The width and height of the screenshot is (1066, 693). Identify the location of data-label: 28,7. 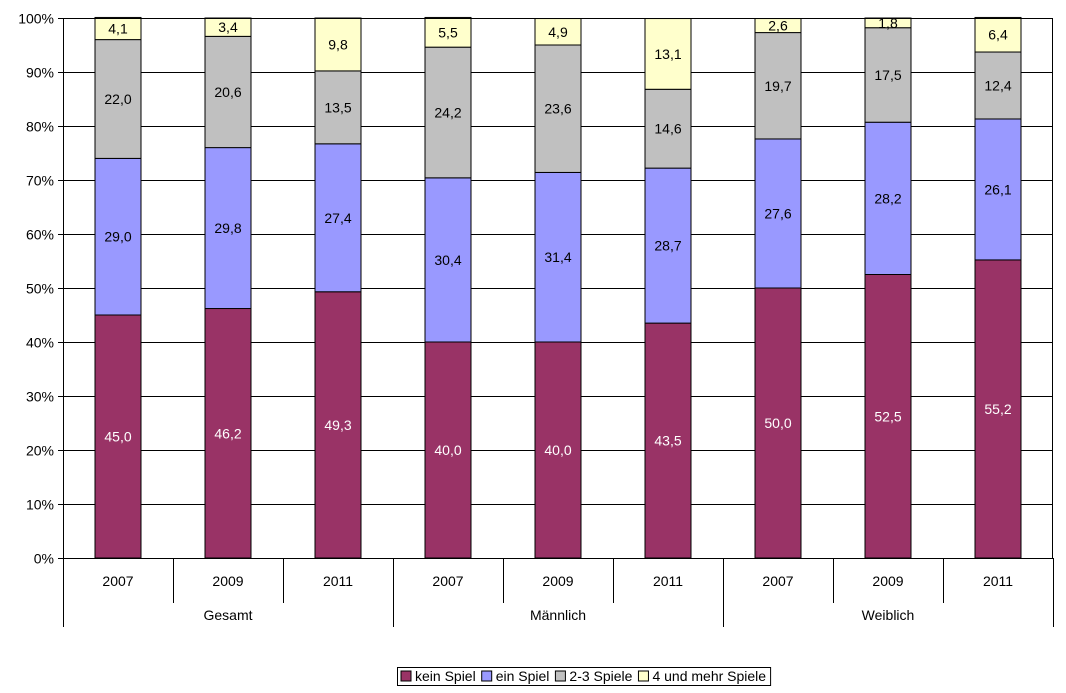
(667, 246).